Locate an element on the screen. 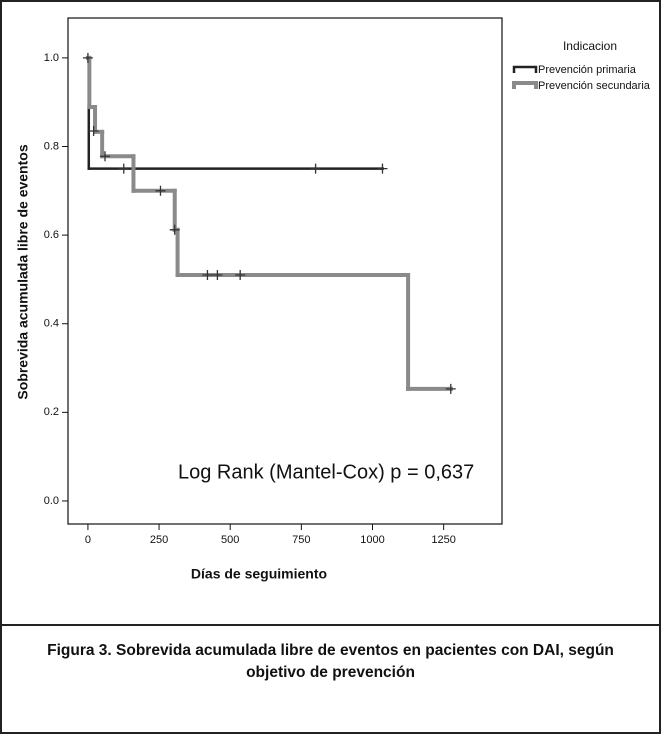  x-tick-label: 1250 is located at coordinates (443, 540).